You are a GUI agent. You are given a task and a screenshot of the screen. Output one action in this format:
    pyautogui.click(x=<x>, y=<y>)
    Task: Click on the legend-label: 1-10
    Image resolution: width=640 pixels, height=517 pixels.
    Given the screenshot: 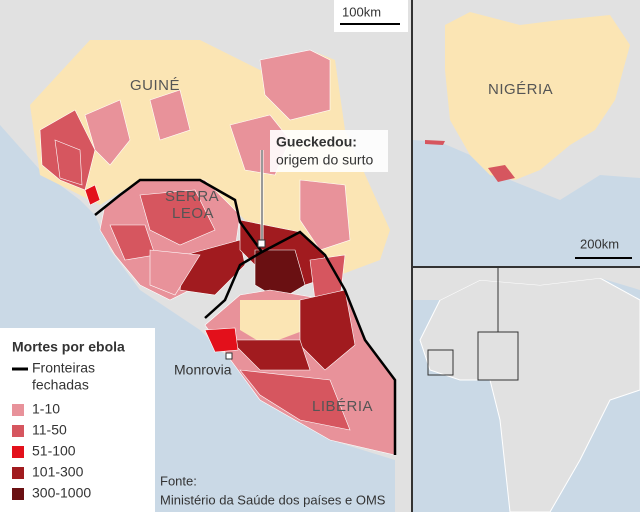 What is the action you would take?
    pyautogui.click(x=46, y=409)
    